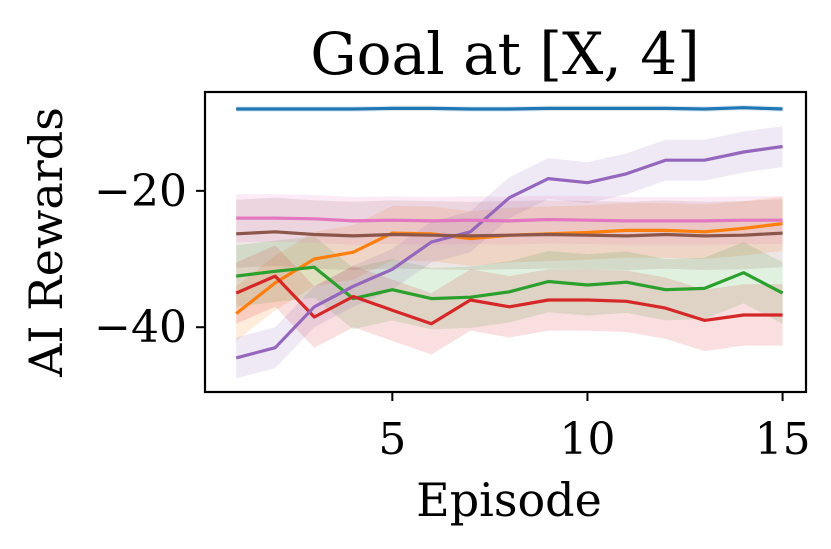  I want to click on x-tick-label: 10, so click(587, 439).